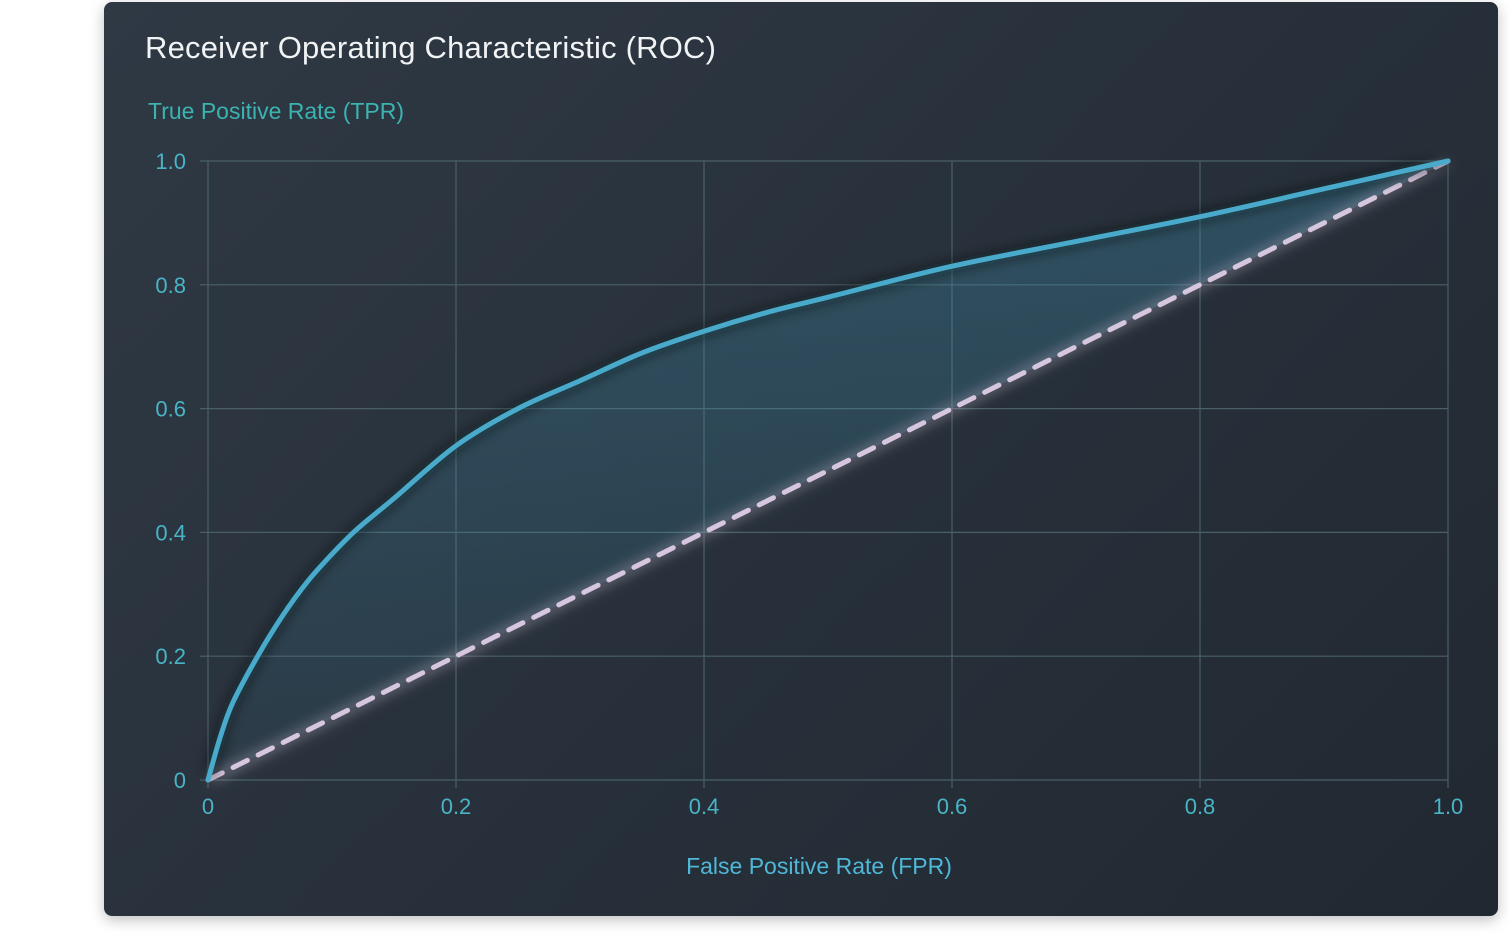 This screenshot has width=1509, height=937. Describe the element at coordinates (1200, 806) in the screenshot. I see `x-tick-label: 0.8` at that location.